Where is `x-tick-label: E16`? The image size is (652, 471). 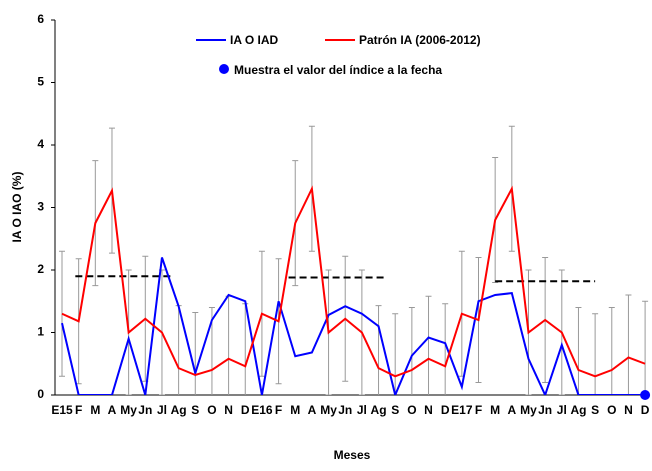 x-tick-label: E16 is located at coordinates (262, 410).